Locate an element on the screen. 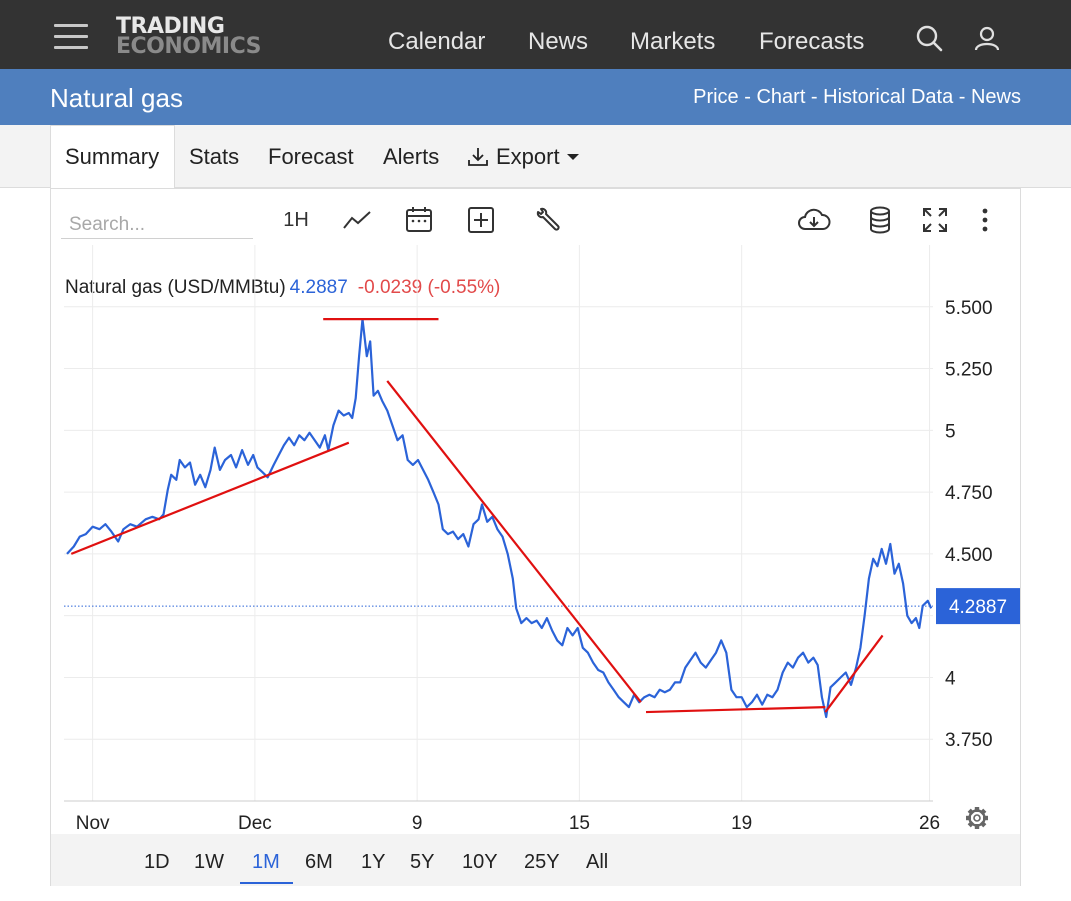  period-all: All is located at coordinates (597, 862).